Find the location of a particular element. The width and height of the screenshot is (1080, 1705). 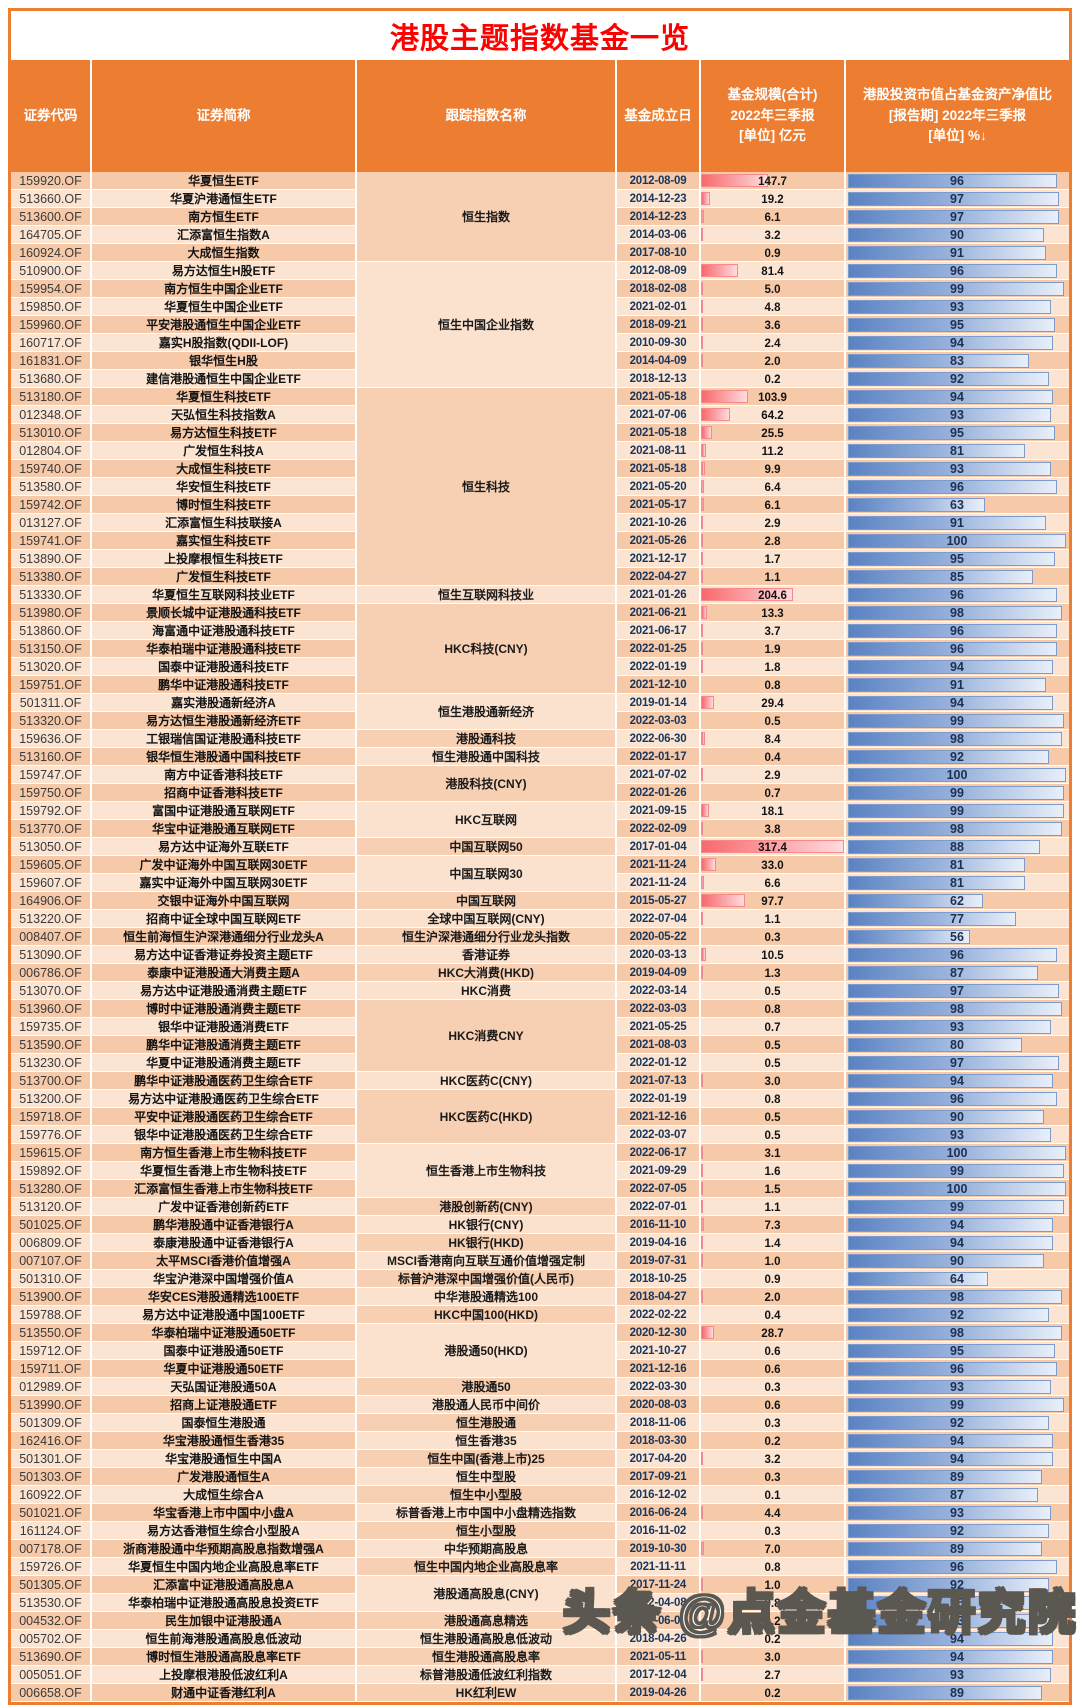

name-cell: 泰康港股通中证香港银行A is located at coordinates (224, 1242).